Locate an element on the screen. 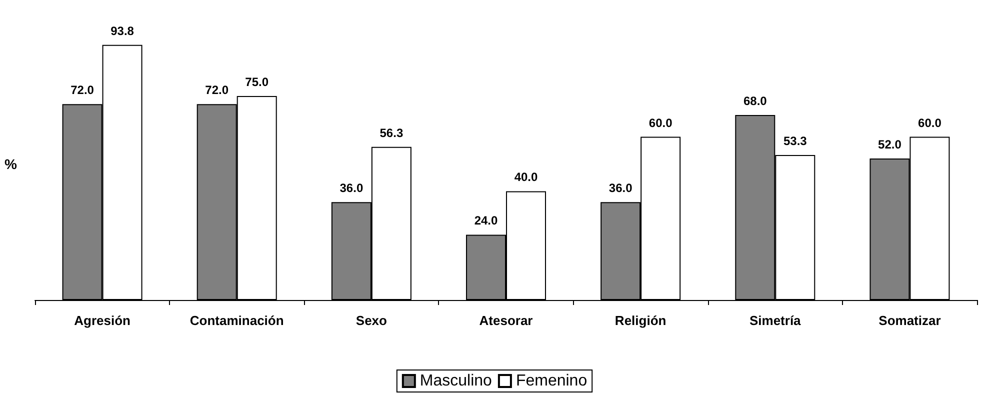 The width and height of the screenshot is (989, 400). x-tick-label: Religión is located at coordinates (640, 320).